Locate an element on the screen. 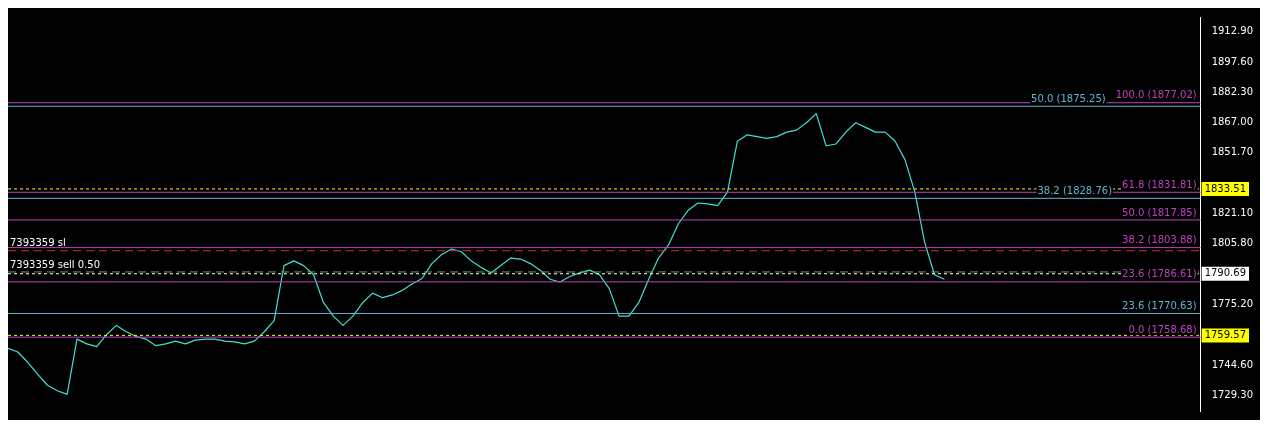 The width and height of the screenshot is (1268, 428). ref-line-label: 50.0 (1817.85) is located at coordinates (1159, 212).